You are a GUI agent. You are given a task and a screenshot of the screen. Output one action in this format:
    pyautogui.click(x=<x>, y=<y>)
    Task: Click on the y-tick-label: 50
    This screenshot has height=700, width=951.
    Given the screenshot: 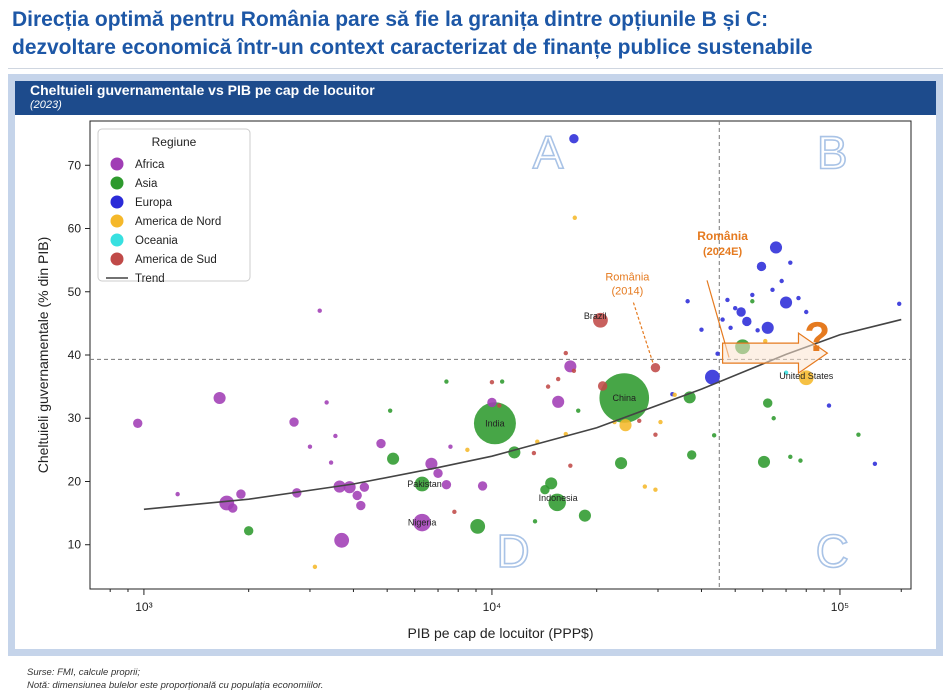 What is the action you would take?
    pyautogui.click(x=75, y=292)
    